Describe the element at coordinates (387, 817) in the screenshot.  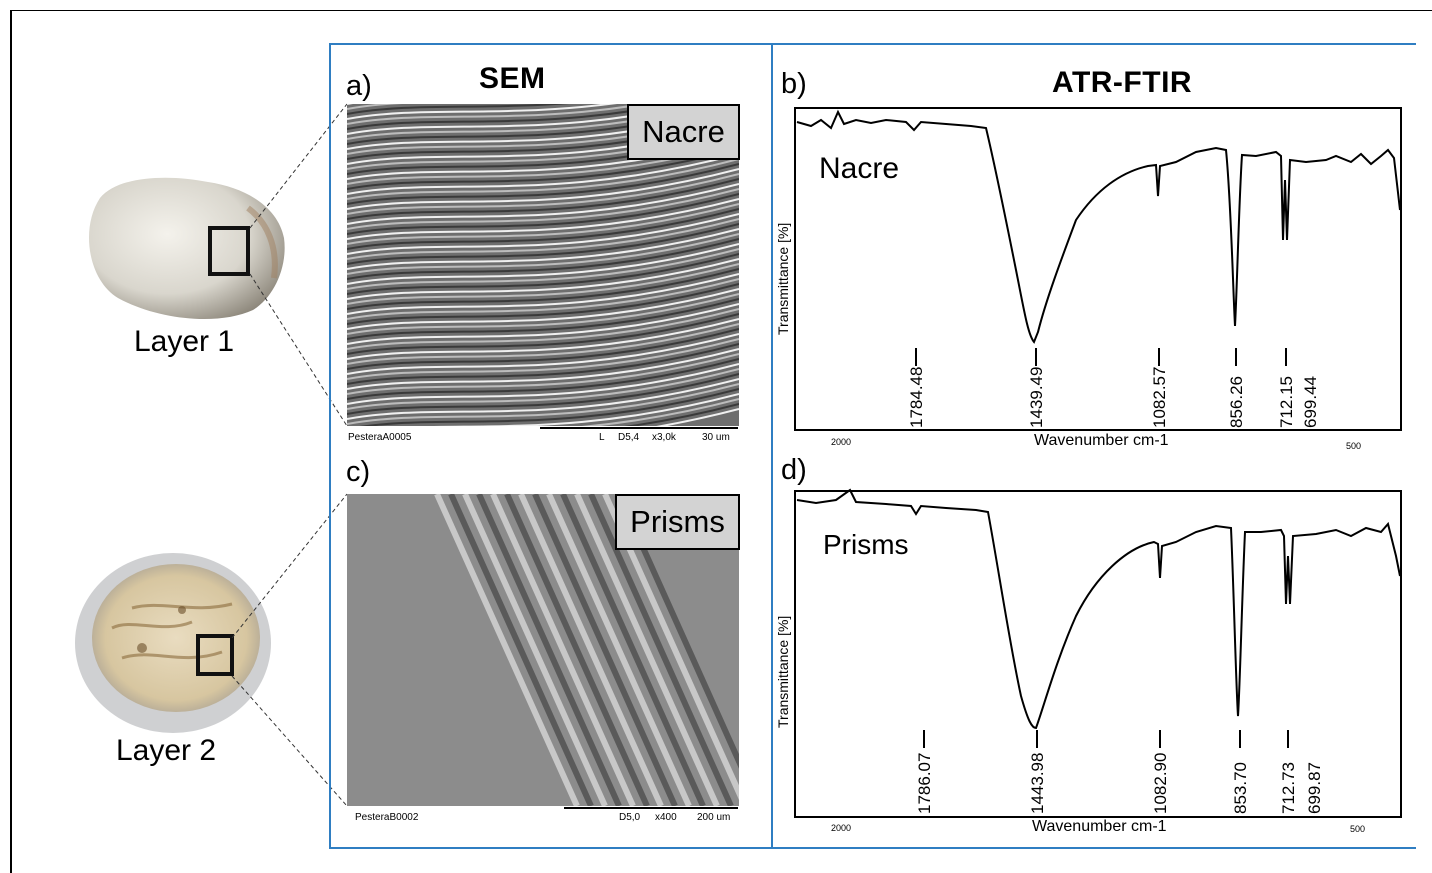
I see `sem-c-footer-id: PesteraB0002` at that location.